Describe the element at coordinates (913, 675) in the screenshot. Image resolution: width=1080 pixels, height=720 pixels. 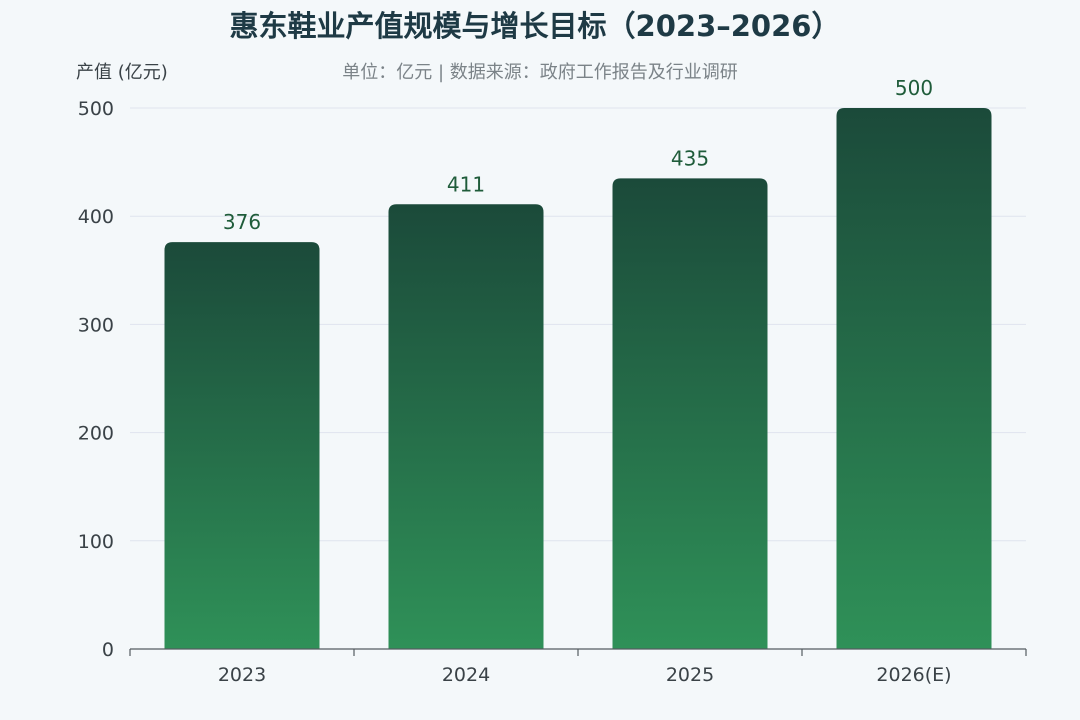
I see `x-tick-label: 2026(E)` at that location.